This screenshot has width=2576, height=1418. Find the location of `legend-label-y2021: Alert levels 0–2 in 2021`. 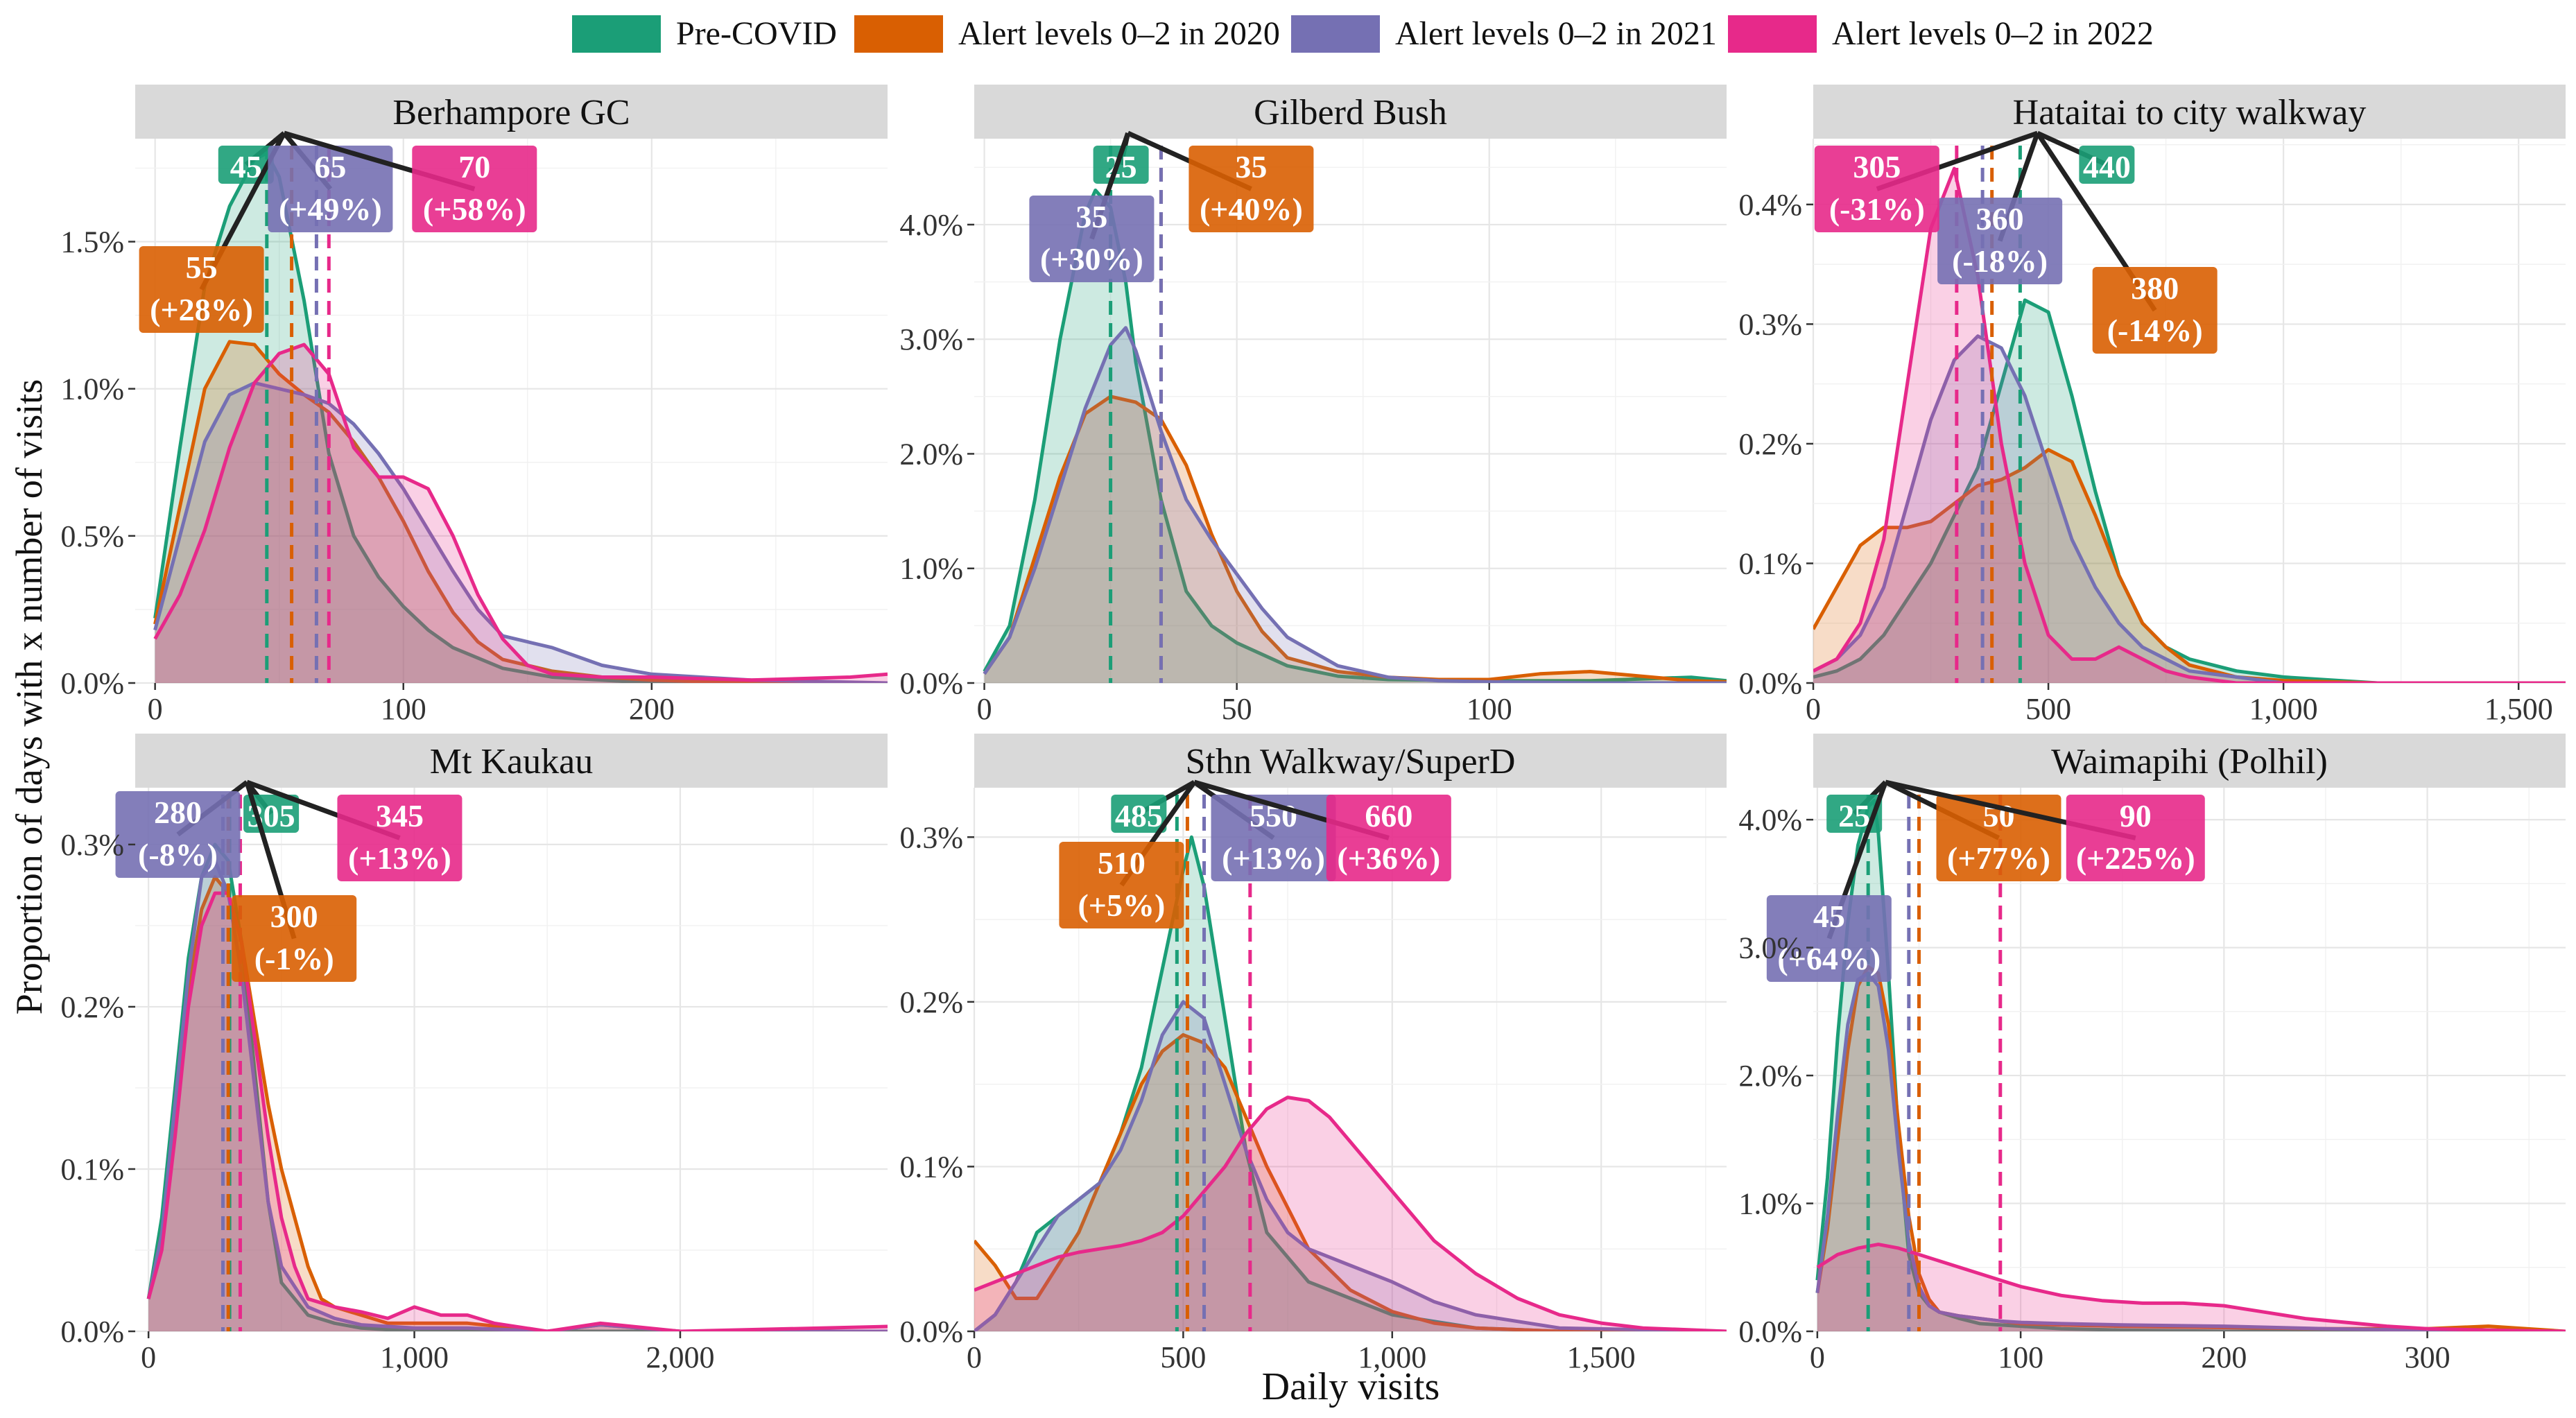

legend-label-y2021: Alert levels 0–2 in 2021 is located at coordinates (1556, 34).